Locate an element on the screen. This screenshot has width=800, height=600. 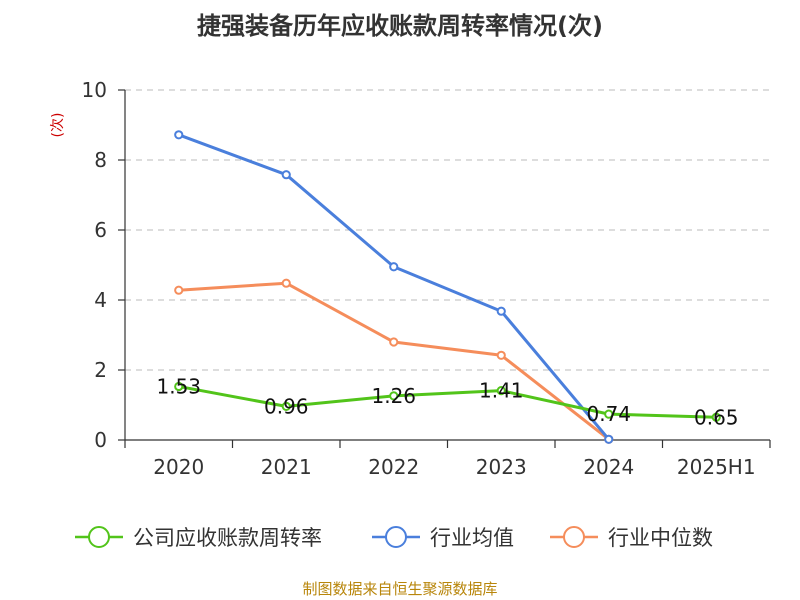
y-tick-labels: 0 2 4 6 8 10 is located at coordinates (94, 265).